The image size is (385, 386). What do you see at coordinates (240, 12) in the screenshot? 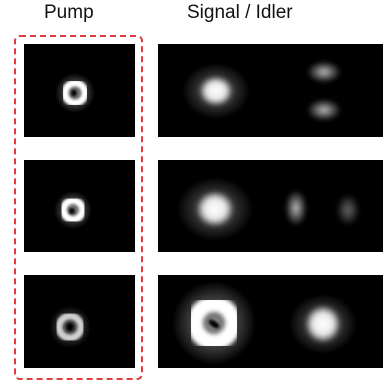
I see `signal-idler-column-title: Signal / Idler` at bounding box center [240, 12].